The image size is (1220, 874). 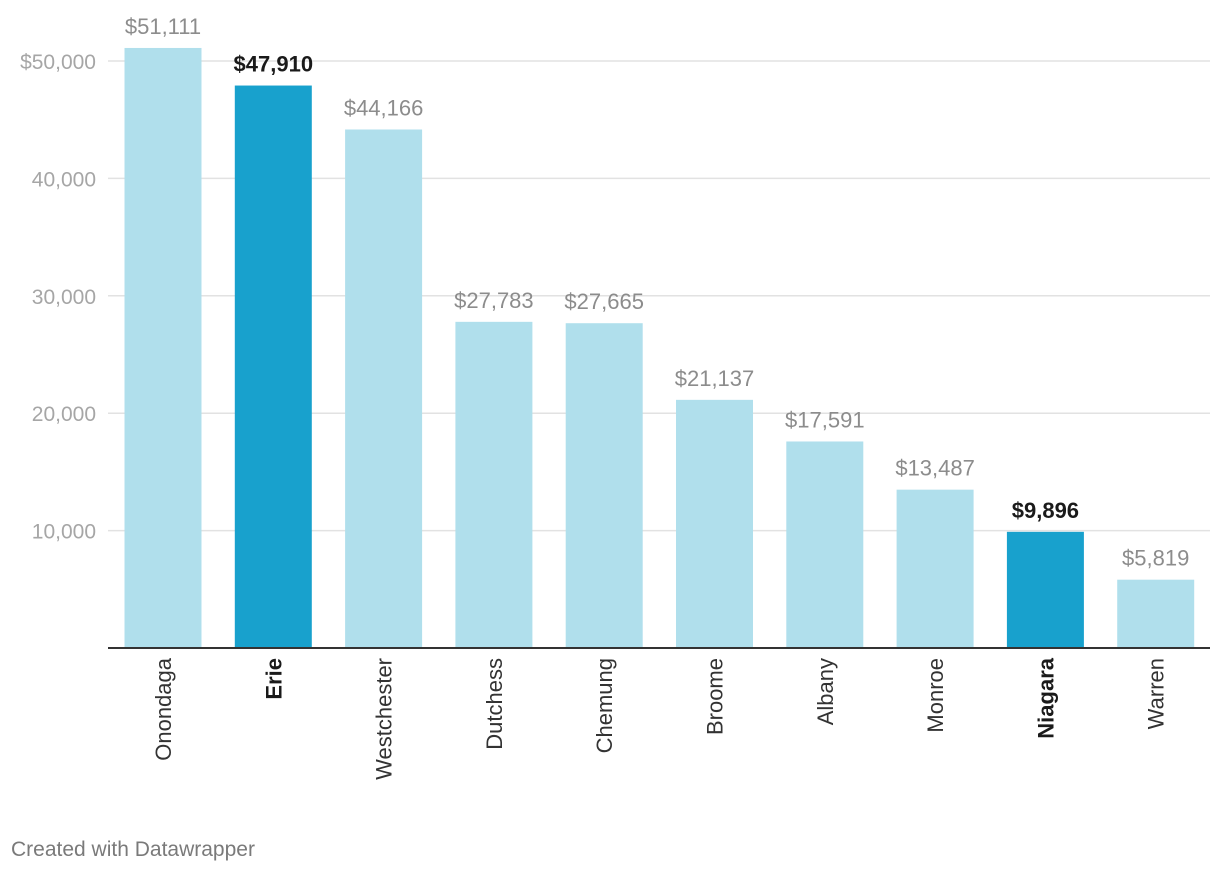 I want to click on value-label-monroe: $13,487, so click(x=935, y=468).